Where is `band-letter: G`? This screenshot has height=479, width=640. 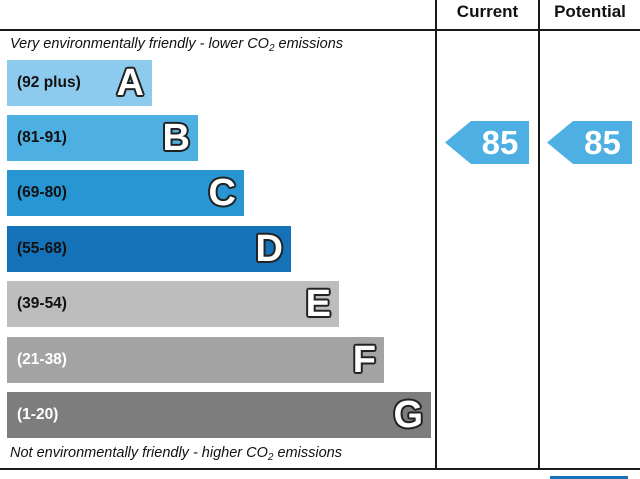
band-letter: G is located at coordinates (408, 415).